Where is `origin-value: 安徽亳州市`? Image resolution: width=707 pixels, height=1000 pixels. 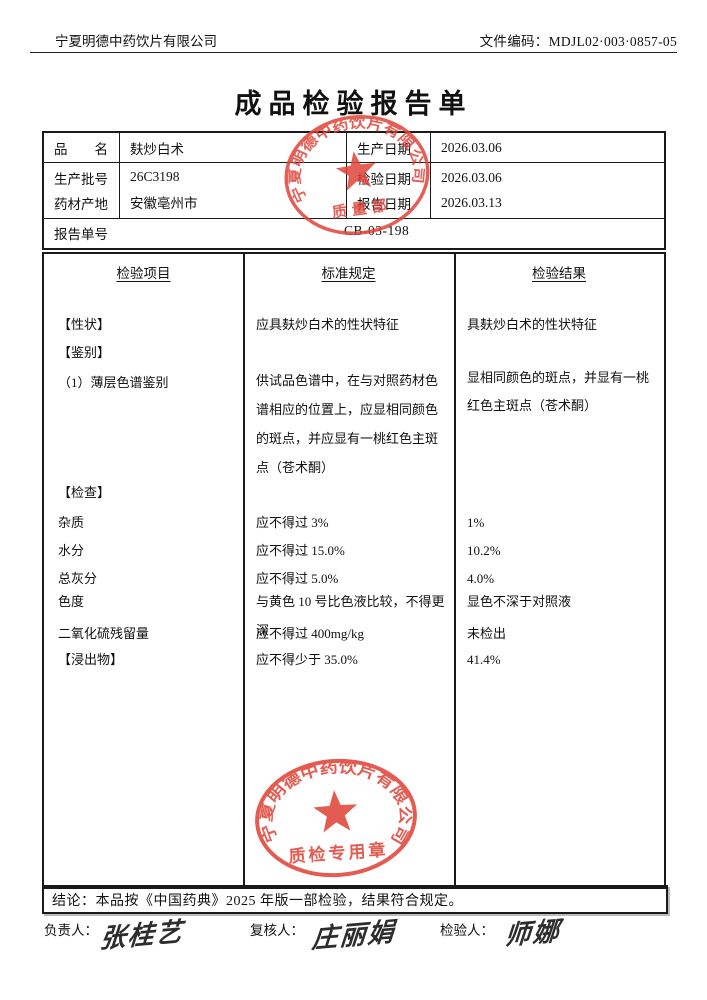
origin-value: 安徽亳州市 is located at coordinates (164, 203).